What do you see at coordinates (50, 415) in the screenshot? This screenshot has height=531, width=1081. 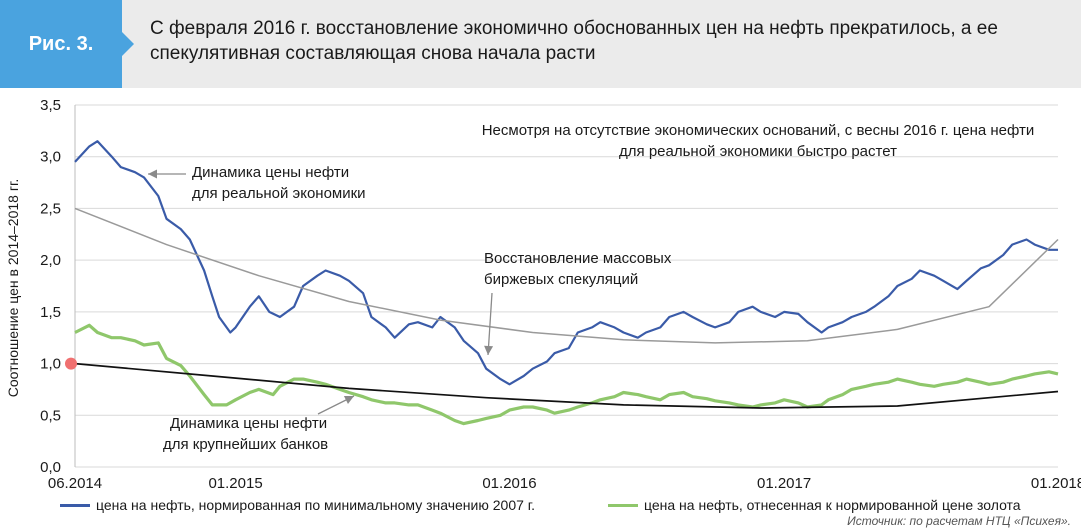 I see `y-tick-label: 0,5` at bounding box center [50, 415].